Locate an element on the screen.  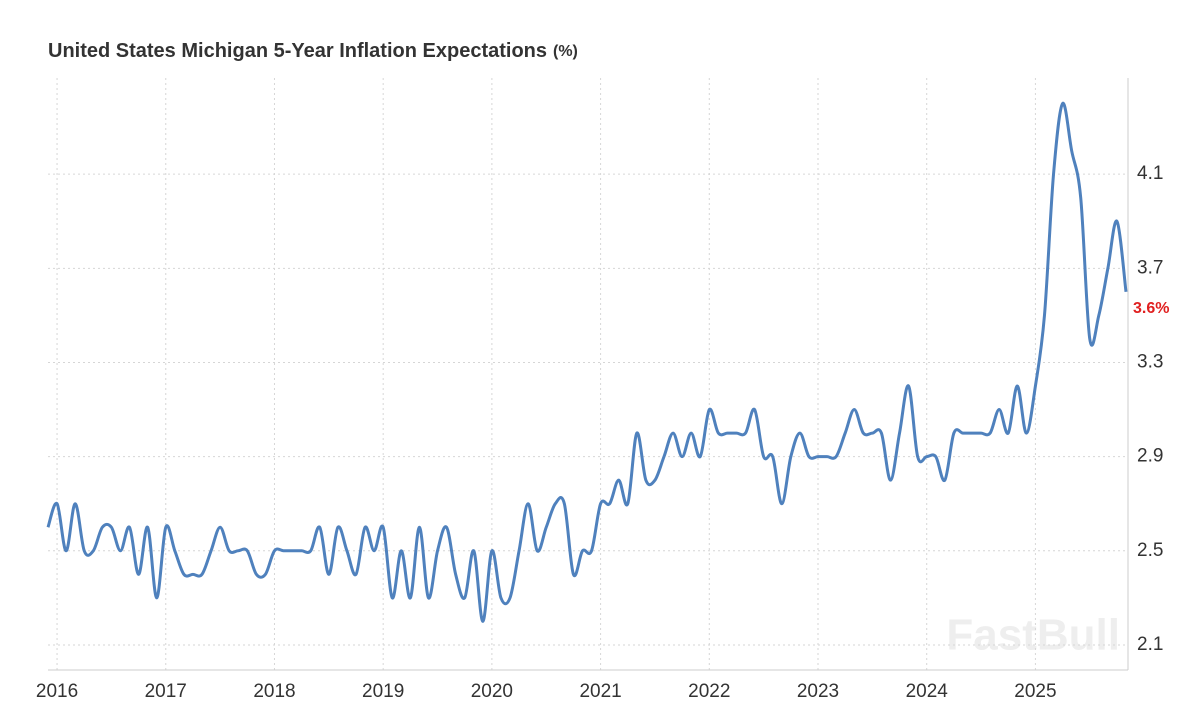
y-tick-label: 3.3 is located at coordinates (1150, 361).